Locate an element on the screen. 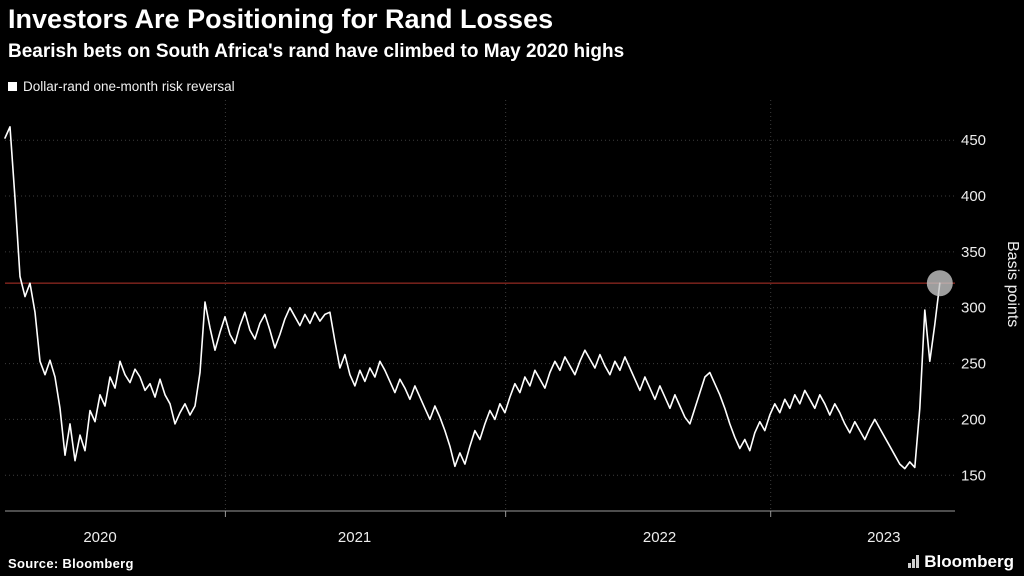  bloomberg-logo-text: Bloomberg is located at coordinates (969, 561).